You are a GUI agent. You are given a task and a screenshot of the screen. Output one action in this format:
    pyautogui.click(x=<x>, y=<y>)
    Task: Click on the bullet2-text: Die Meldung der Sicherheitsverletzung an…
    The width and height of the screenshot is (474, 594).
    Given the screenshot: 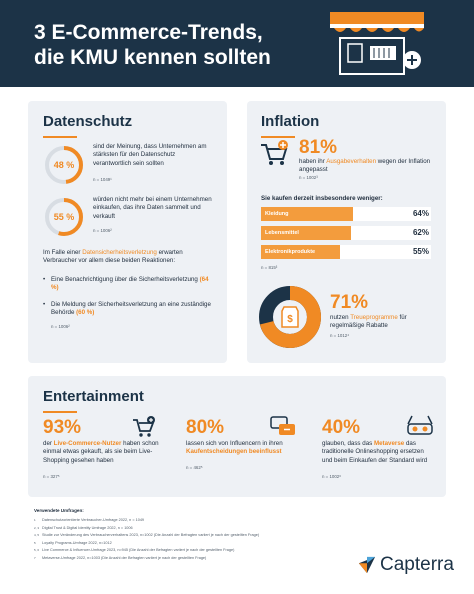 What is the action you would take?
    pyautogui.click(x=131, y=309)
    